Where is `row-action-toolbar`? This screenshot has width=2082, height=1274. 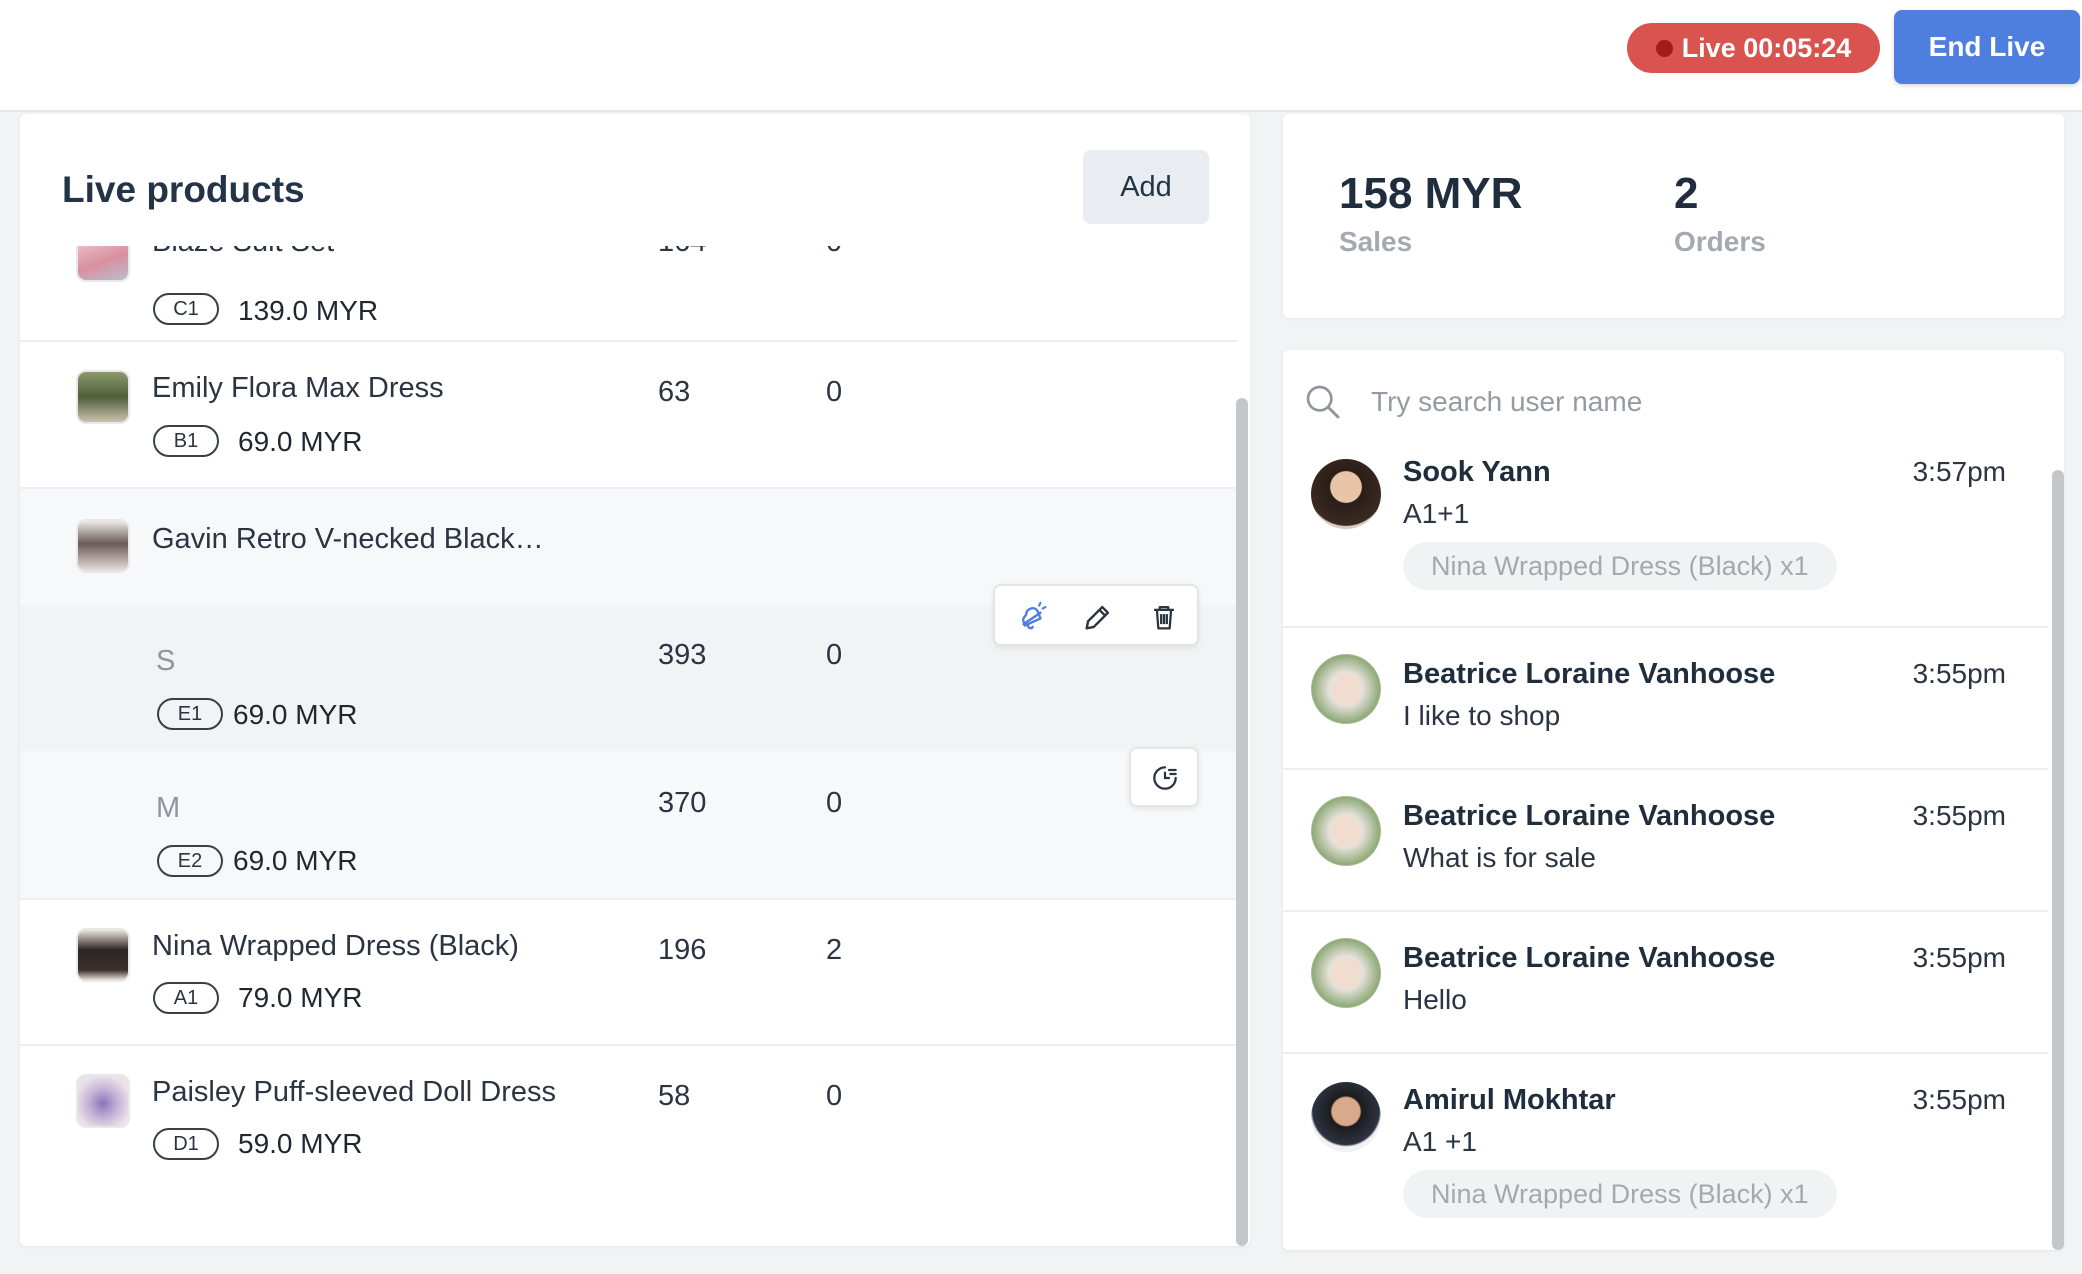
row-action-toolbar is located at coordinates (1096, 615).